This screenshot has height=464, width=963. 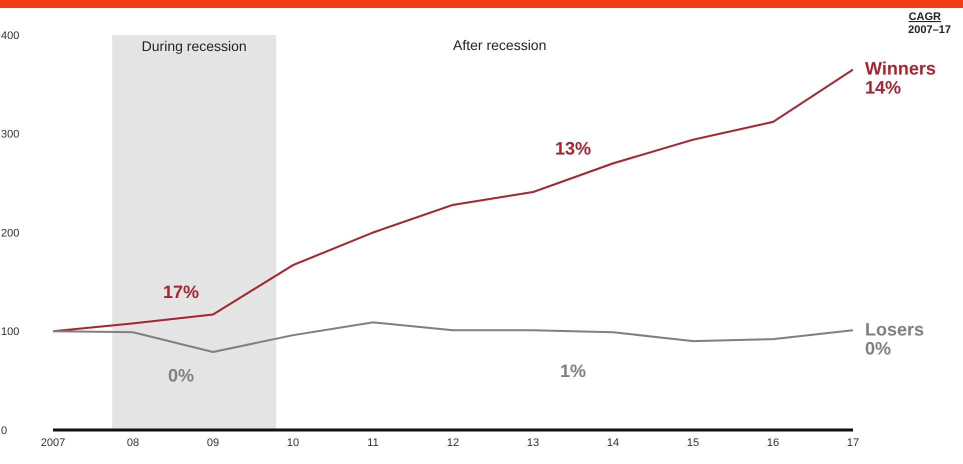 What do you see at coordinates (573, 148) in the screenshot?
I see `annotation: 13%` at bounding box center [573, 148].